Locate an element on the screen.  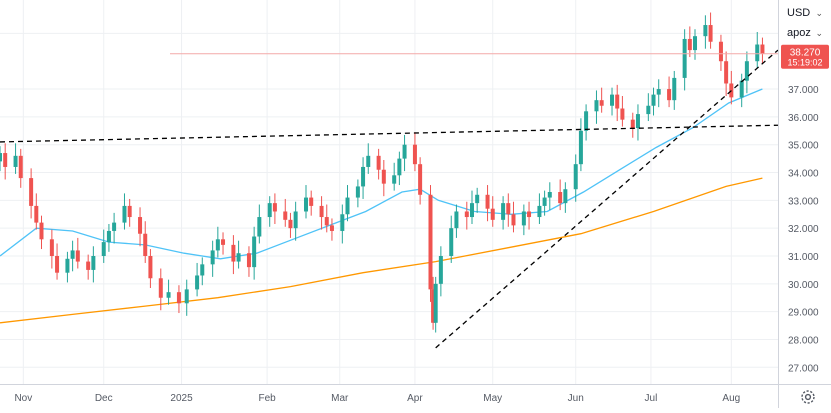
y-tick-label: 30.000 is located at coordinates (803, 285).